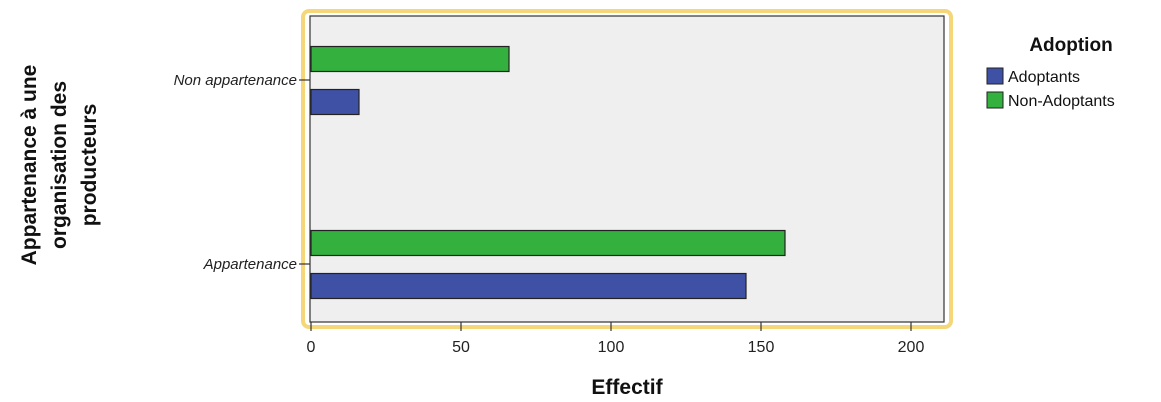 The width and height of the screenshot is (1161, 402). Describe the element at coordinates (1044, 77) in the screenshot. I see `legend-label-adoptants: Adoptants` at that location.